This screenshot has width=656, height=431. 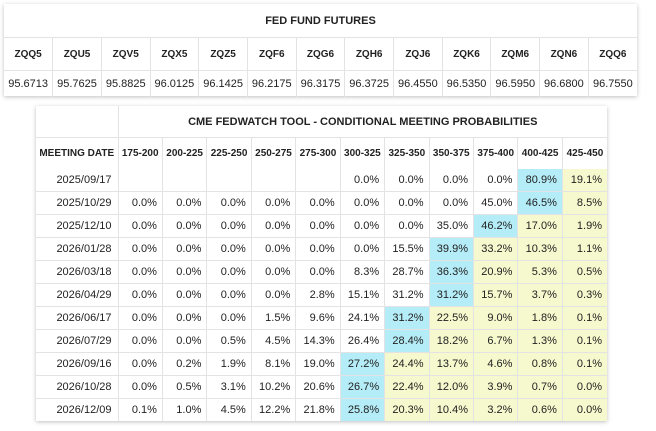 I want to click on probability-cell: 8.5%, so click(x=584, y=203).